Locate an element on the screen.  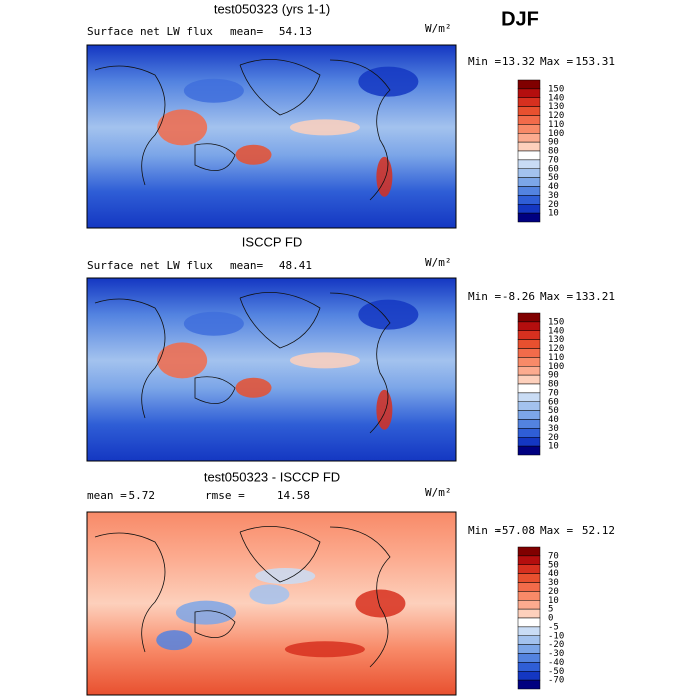
season: DJF is located at coordinates (520, 19).